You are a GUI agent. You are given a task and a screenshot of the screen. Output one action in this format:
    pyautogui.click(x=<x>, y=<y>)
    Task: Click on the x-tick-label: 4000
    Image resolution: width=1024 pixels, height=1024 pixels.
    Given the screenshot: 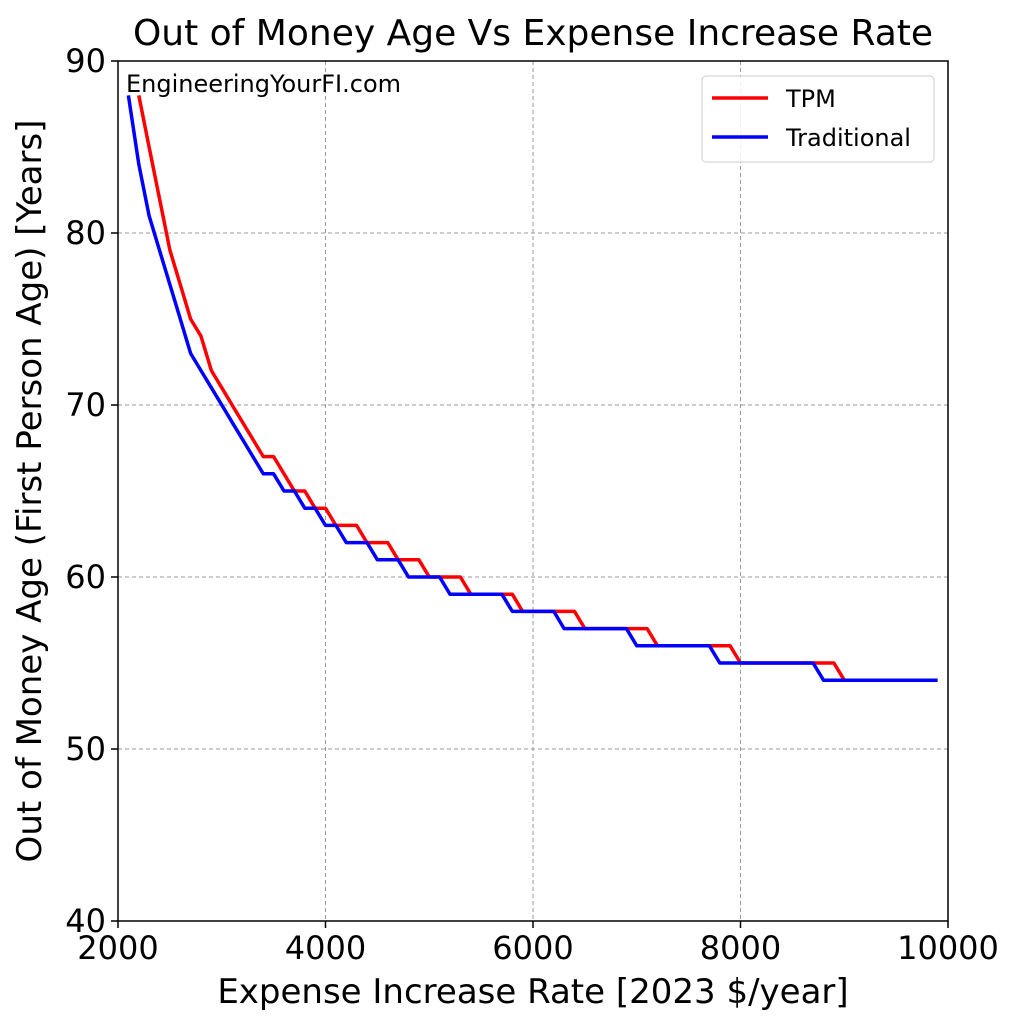 What is the action you would take?
    pyautogui.click(x=325, y=948)
    